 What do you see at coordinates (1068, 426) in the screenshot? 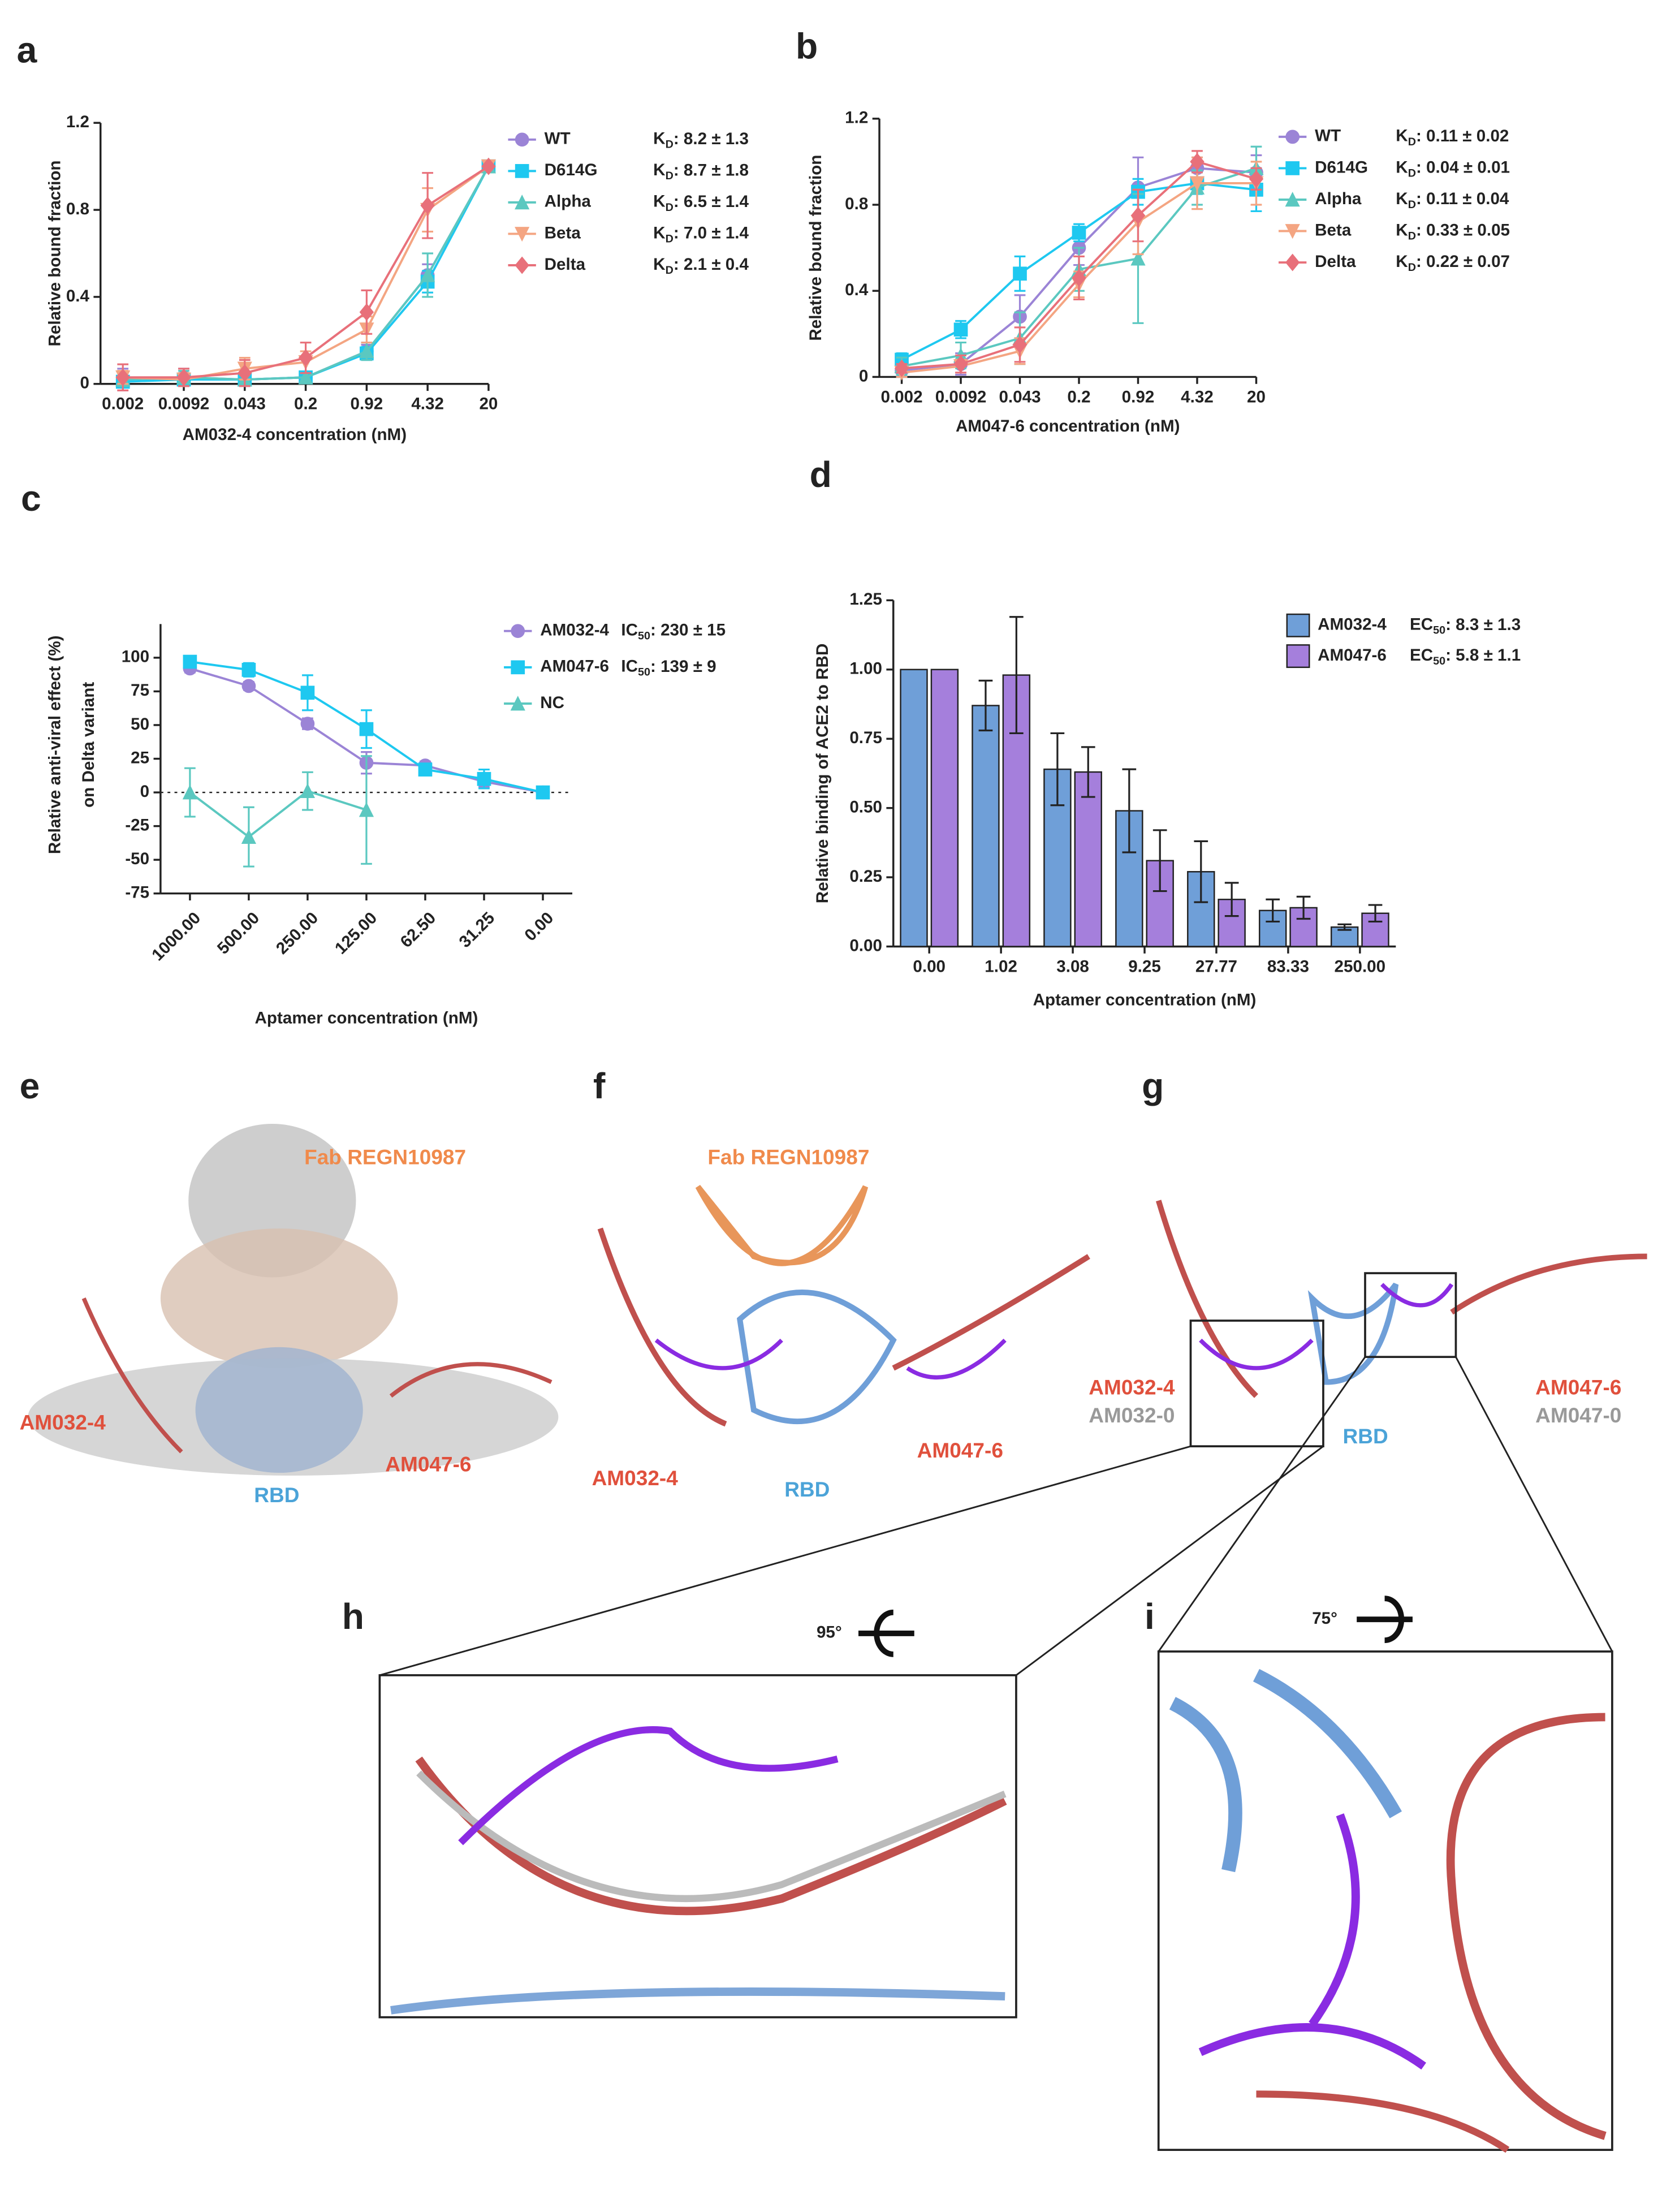
I see `x-axis-label: AM047-6 concentration (nM)` at bounding box center [1068, 426].